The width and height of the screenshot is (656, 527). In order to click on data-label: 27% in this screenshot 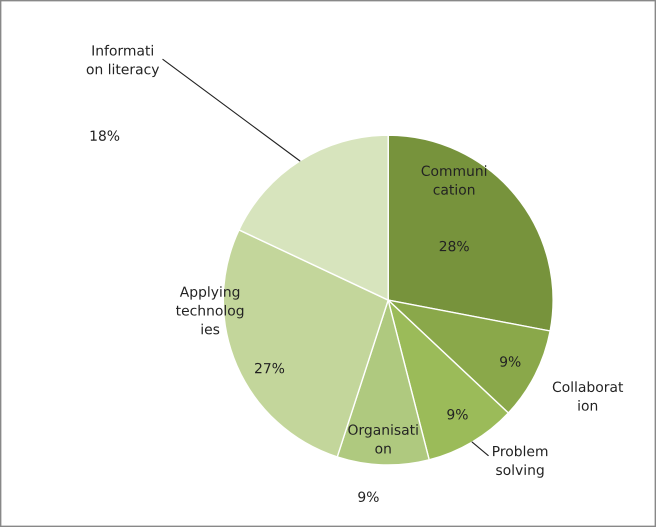, I will do `click(269, 368)`.